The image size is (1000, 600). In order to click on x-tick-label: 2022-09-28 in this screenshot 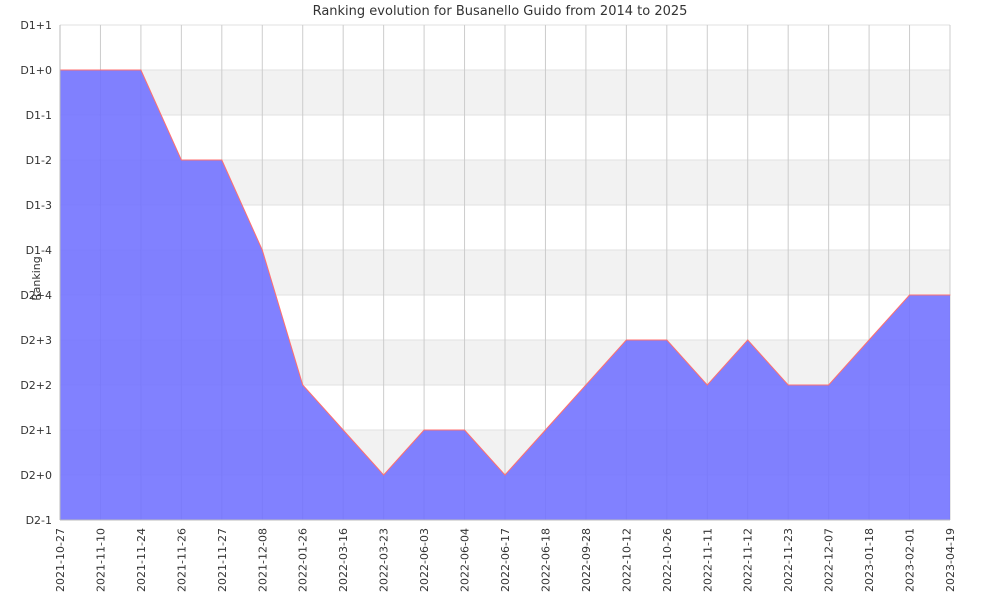, I will do `click(586, 560)`.